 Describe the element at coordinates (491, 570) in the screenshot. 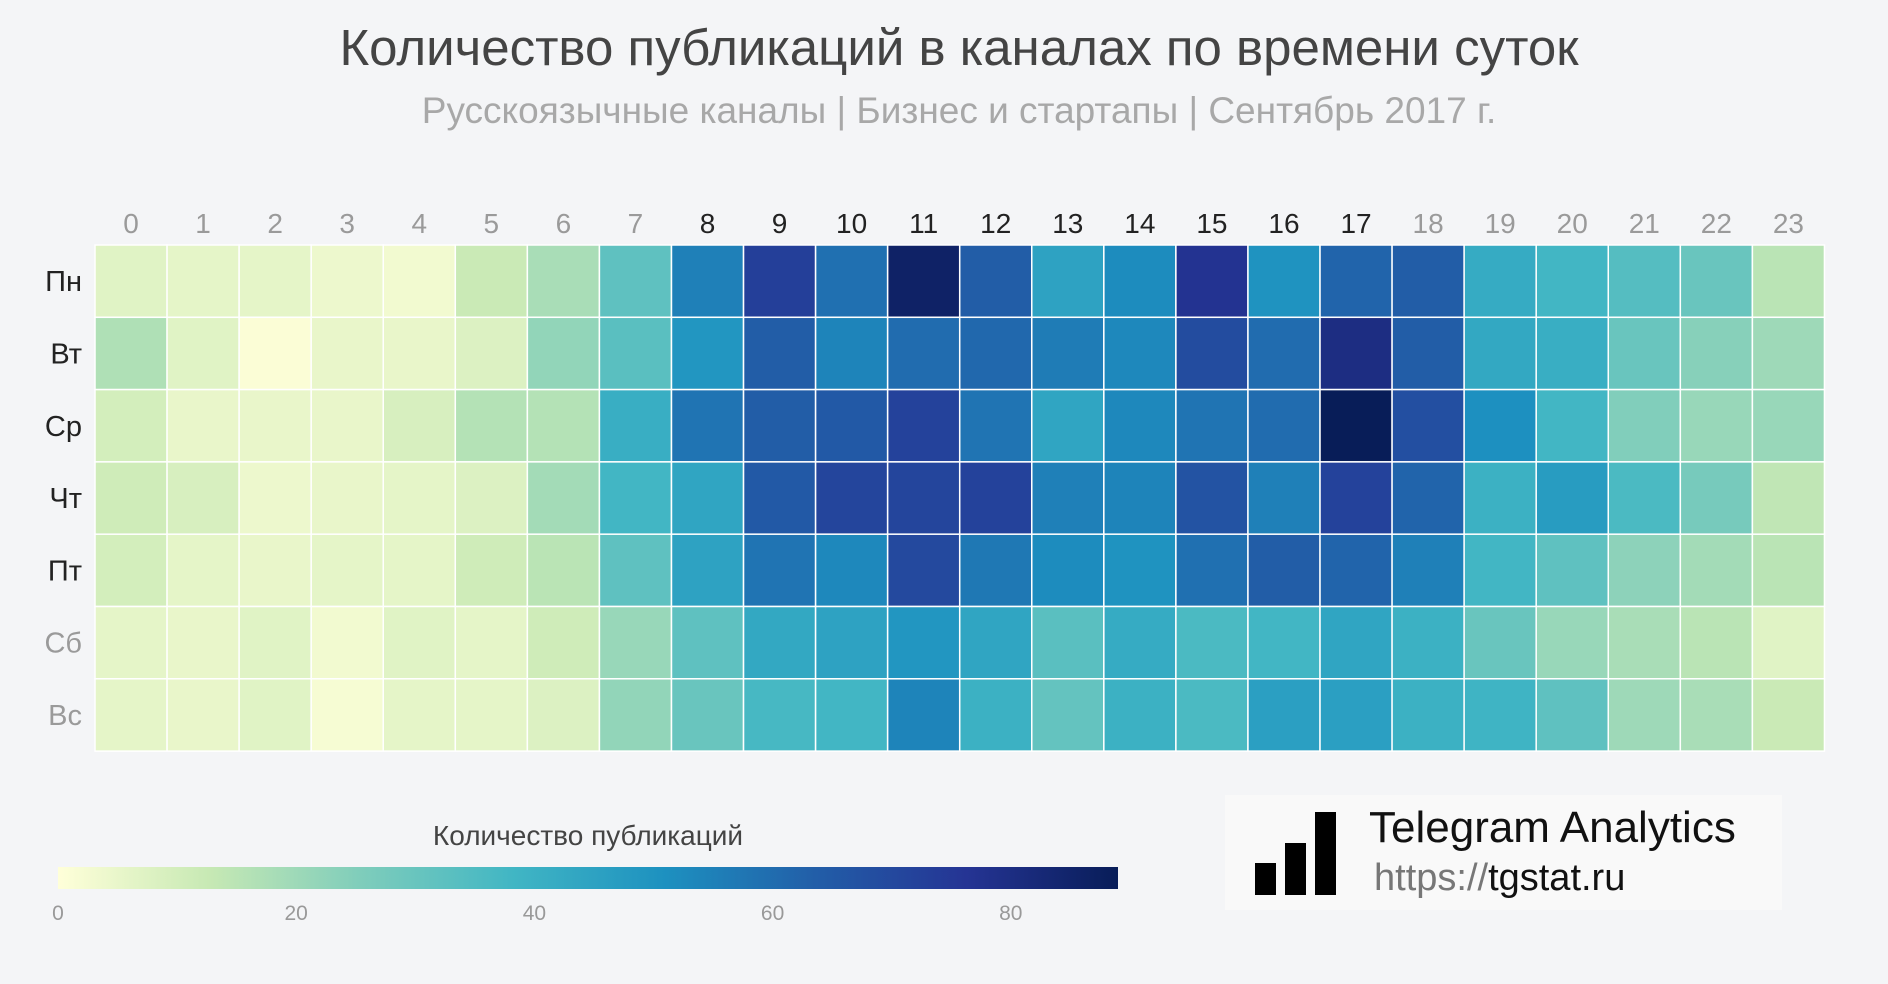

I see `heatmap-cell-Пт-5` at that location.